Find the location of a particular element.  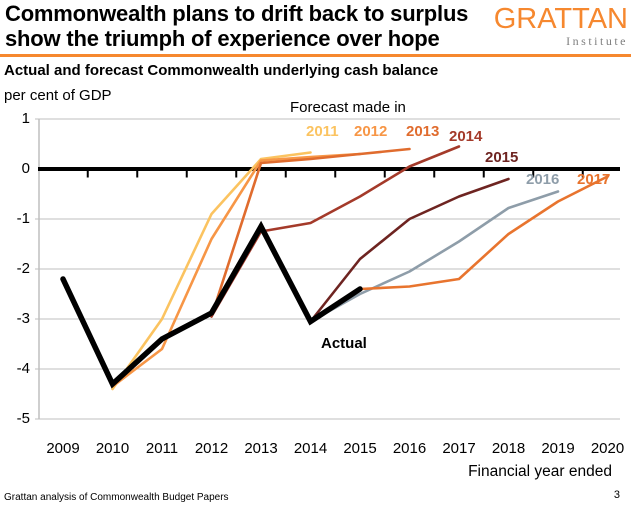

grattan-logo: GRATTAN Institute is located at coordinates (560, 25).